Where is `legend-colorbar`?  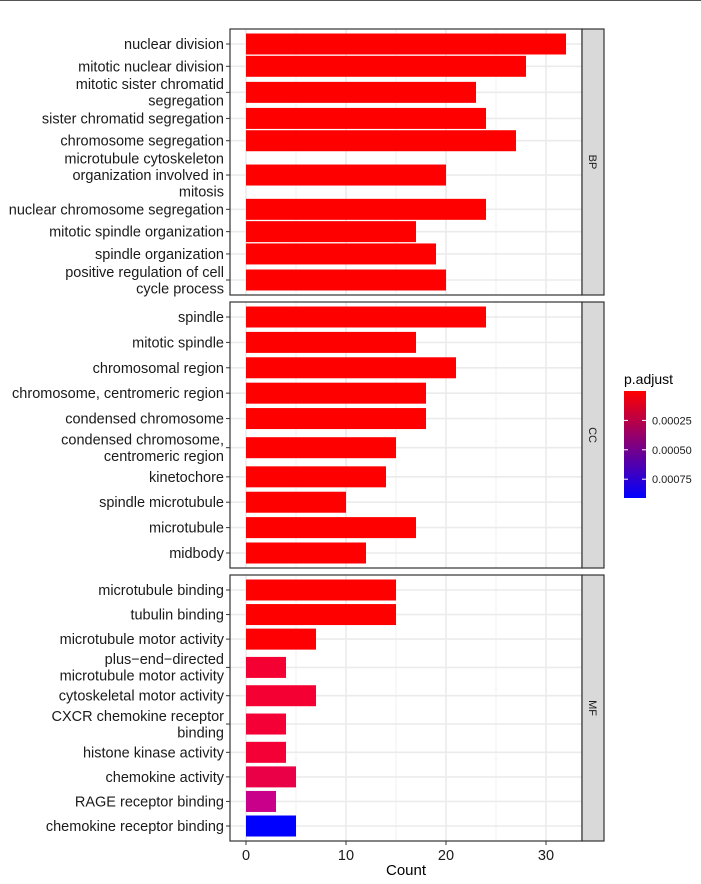 legend-colorbar is located at coordinates (635, 444).